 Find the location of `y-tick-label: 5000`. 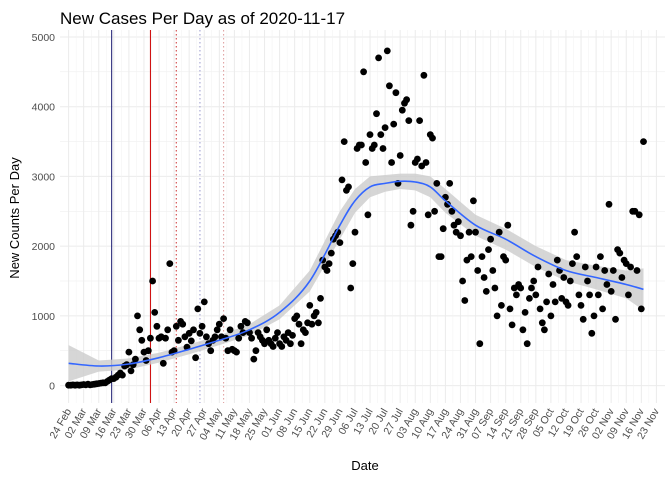

y-tick-label: 5000 is located at coordinates (44, 38).